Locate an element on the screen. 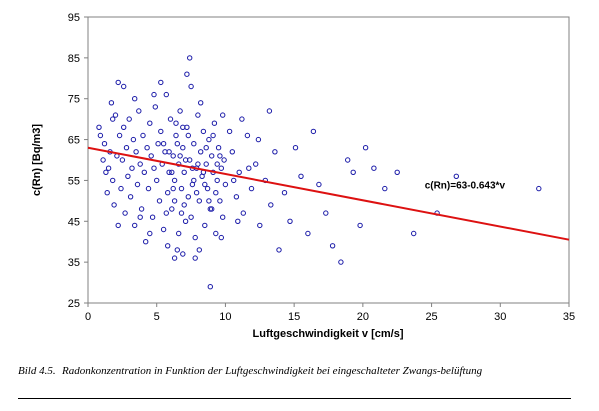  x-tick-label: 15 is located at coordinates (294, 317).